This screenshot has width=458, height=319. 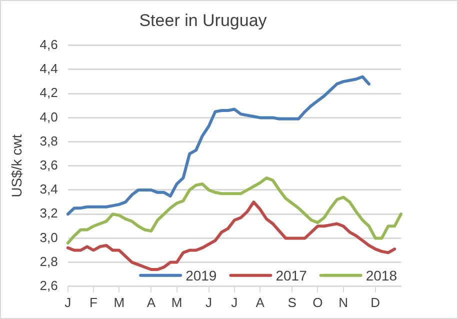 What do you see at coordinates (375, 302) in the screenshot?
I see `x-tick-label: D` at bounding box center [375, 302].